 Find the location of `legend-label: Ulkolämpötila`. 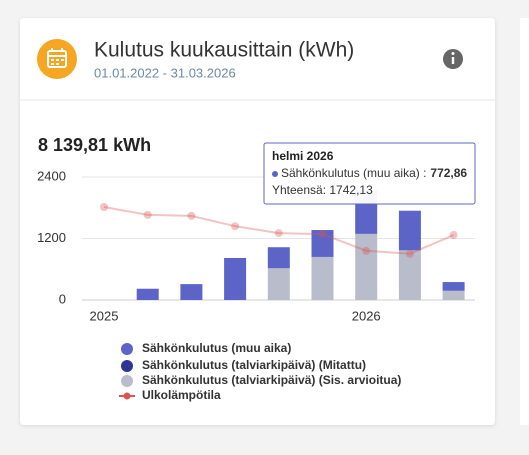

legend-label: Ulkolämpötila is located at coordinates (181, 395).